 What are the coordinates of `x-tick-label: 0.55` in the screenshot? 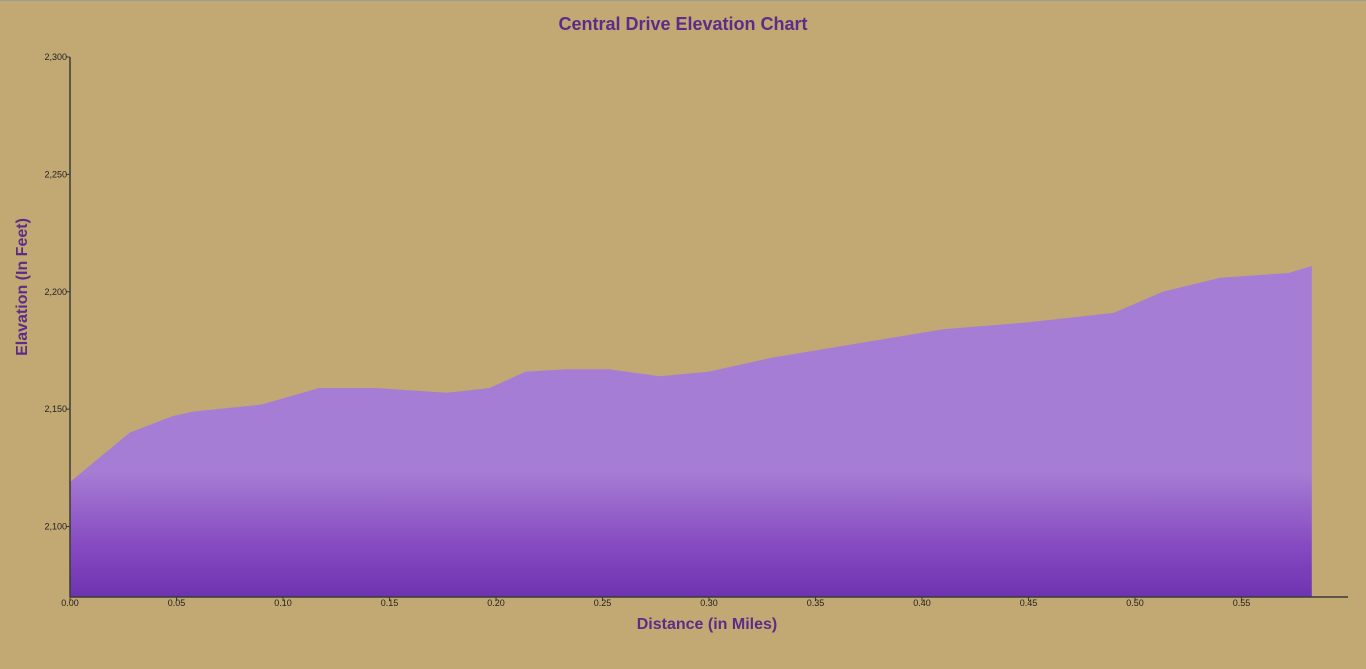 It's located at (1242, 603).